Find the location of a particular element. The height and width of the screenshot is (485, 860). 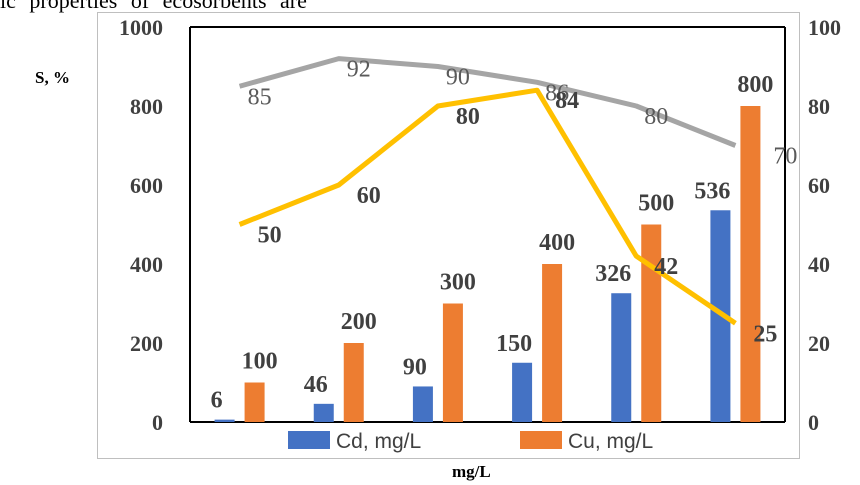

yellow-line-data-label: 42 is located at coordinates (666, 267).